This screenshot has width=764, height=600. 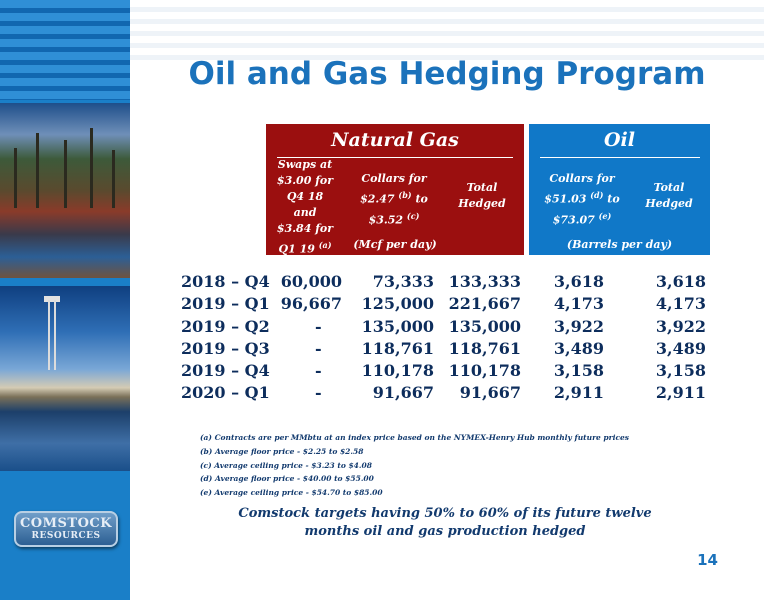 I want to click on oil-total-cell: 3,489, so click(x=680, y=348).